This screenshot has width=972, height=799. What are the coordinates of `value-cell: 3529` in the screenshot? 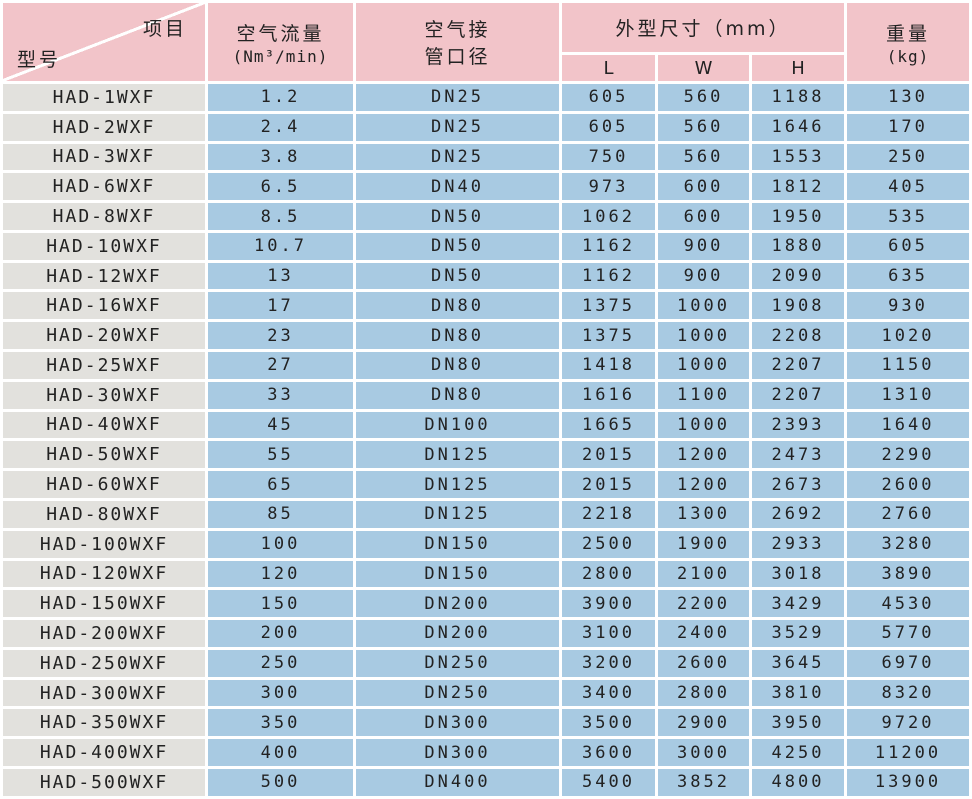 It's located at (798, 633).